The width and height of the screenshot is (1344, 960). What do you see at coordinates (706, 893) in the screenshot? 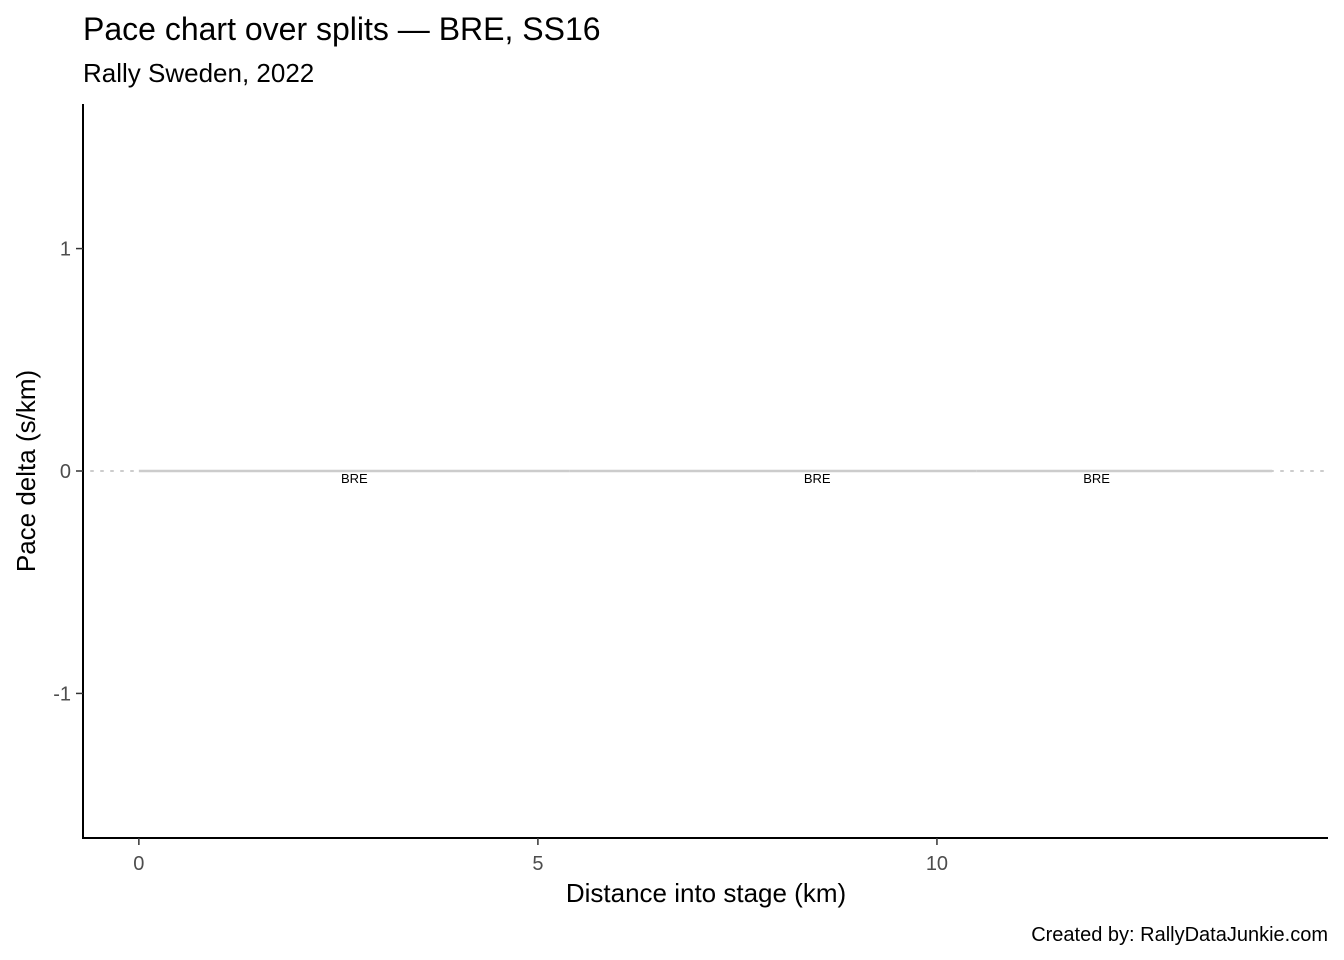
I see `x-axis-title: Distance into stage (km)` at bounding box center [706, 893].